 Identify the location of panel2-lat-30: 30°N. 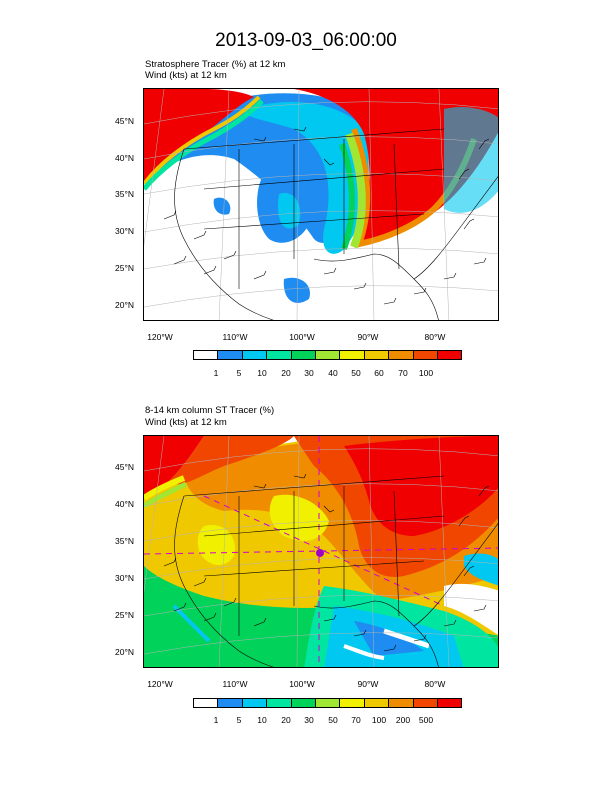
(124, 578).